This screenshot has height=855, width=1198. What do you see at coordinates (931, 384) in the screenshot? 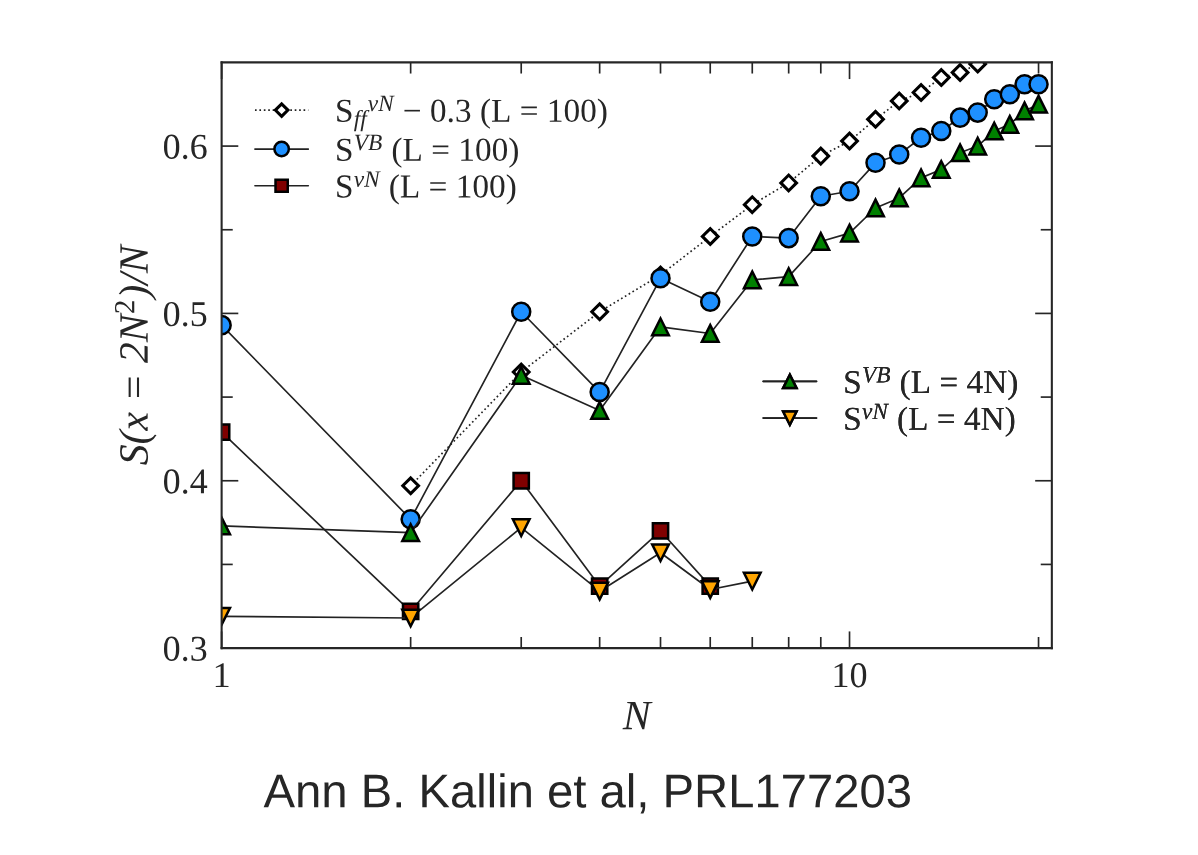
I see `legend-label: S$^{VB}$ (L = 4N)` at bounding box center [931, 384].